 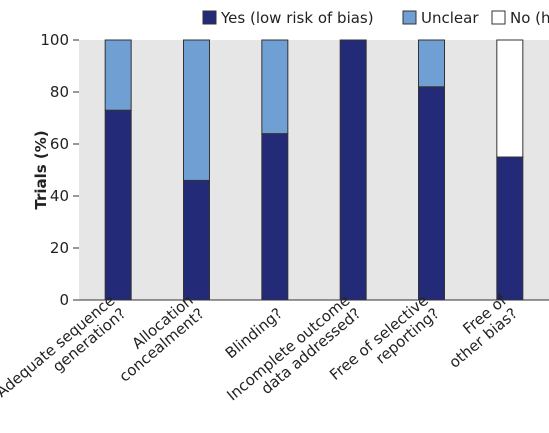 I want to click on y-tick-label: 60, so click(x=59, y=144).